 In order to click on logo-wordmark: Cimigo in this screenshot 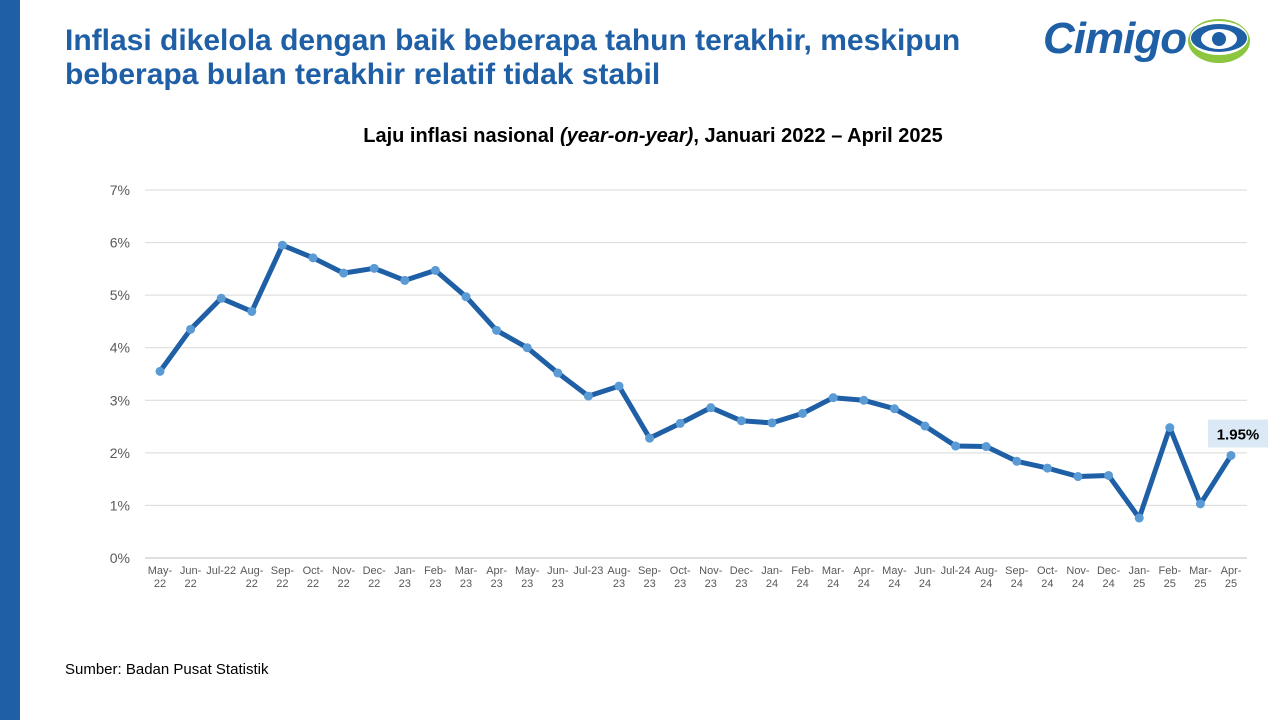, I will do `click(1115, 38)`.